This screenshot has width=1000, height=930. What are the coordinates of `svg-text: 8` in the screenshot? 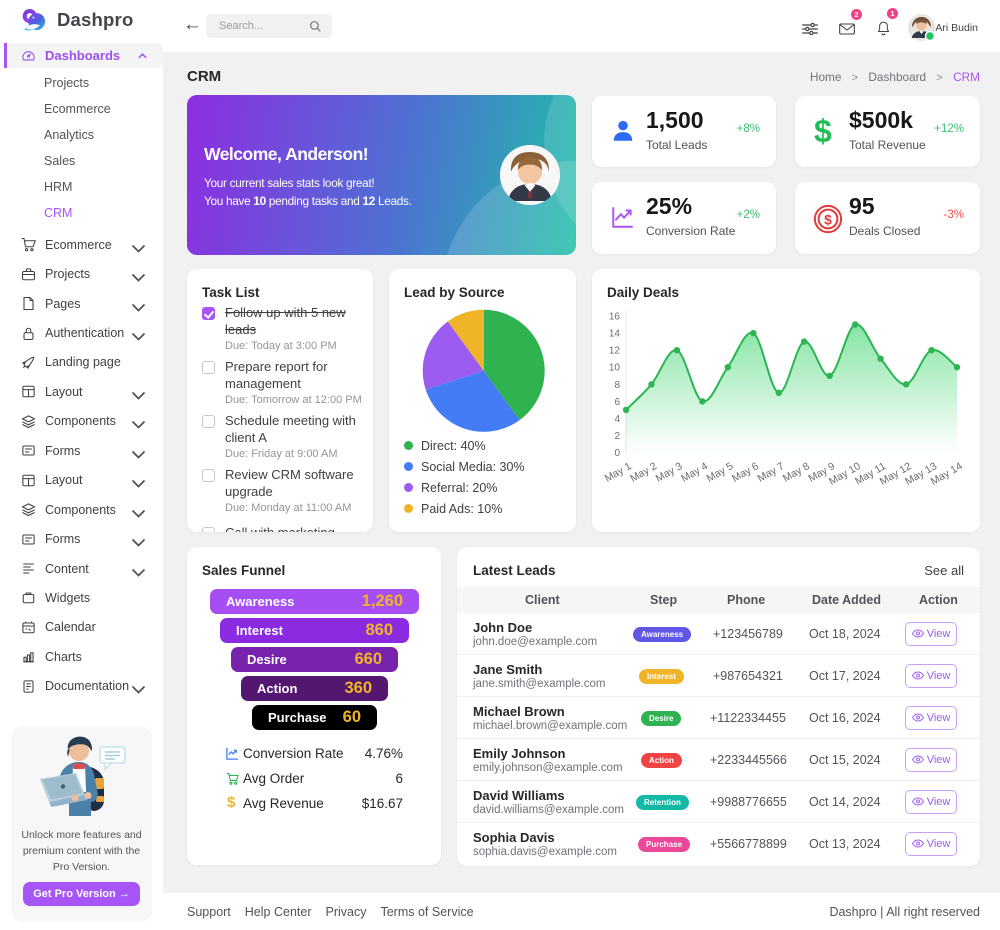 It's located at (617, 385).